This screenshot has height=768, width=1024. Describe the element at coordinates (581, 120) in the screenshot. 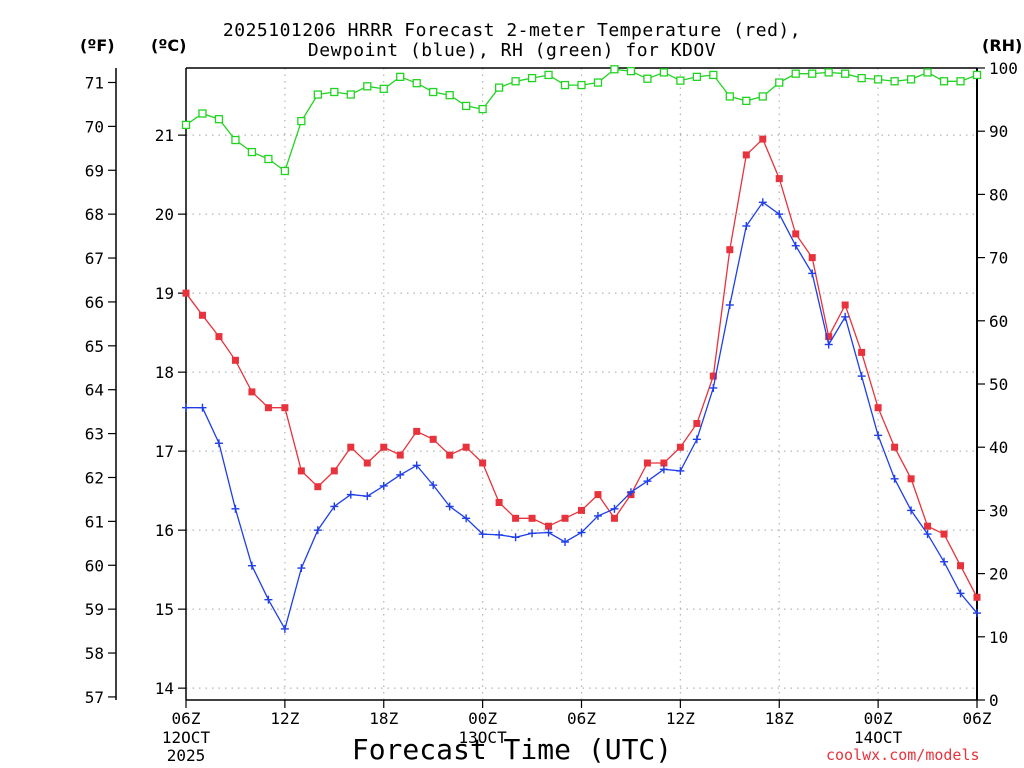

I see `rh-series` at that location.